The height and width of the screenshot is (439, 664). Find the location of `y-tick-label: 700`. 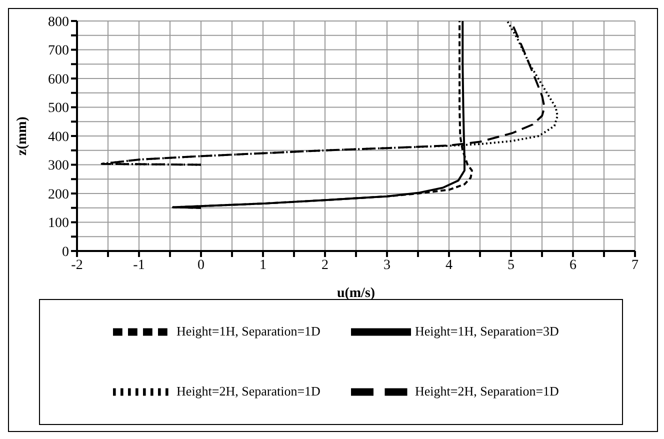

y-tick-label: 700 is located at coordinates (58, 51).